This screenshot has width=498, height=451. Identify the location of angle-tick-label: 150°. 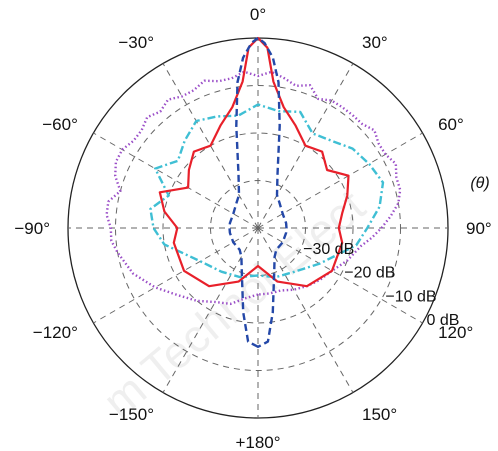
(379, 414).